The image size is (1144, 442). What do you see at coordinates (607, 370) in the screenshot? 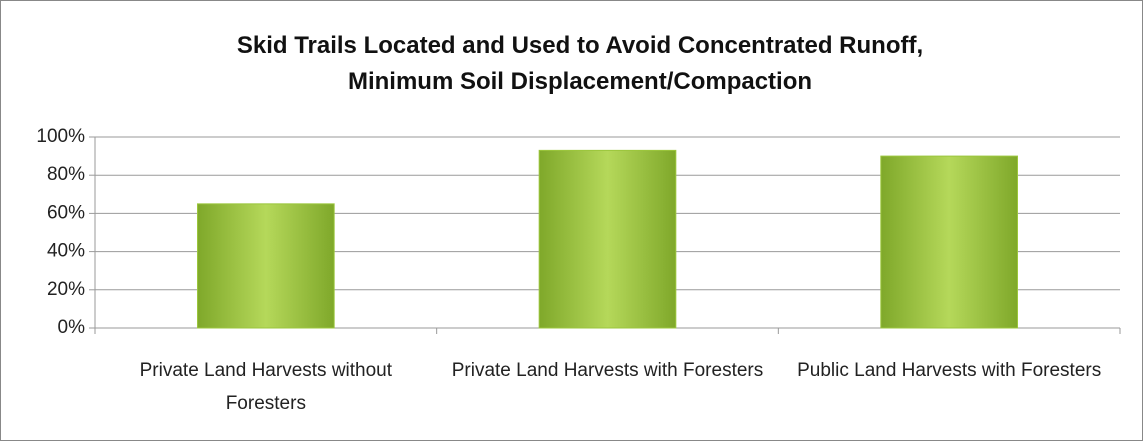
I see `x-tick-label: Private Land Harvests with Foresters` at bounding box center [607, 370].